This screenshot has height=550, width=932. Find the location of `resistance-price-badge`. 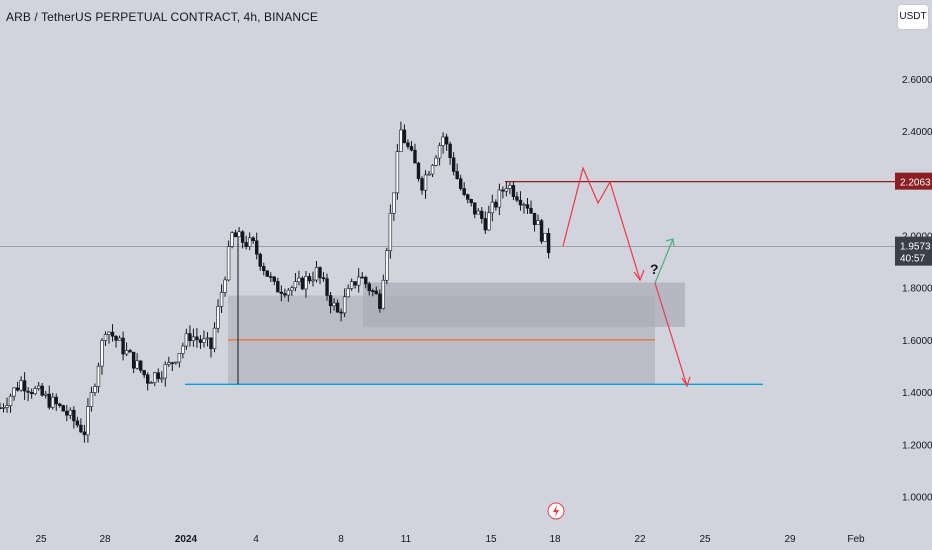

resistance-price-badge is located at coordinates (913, 181).